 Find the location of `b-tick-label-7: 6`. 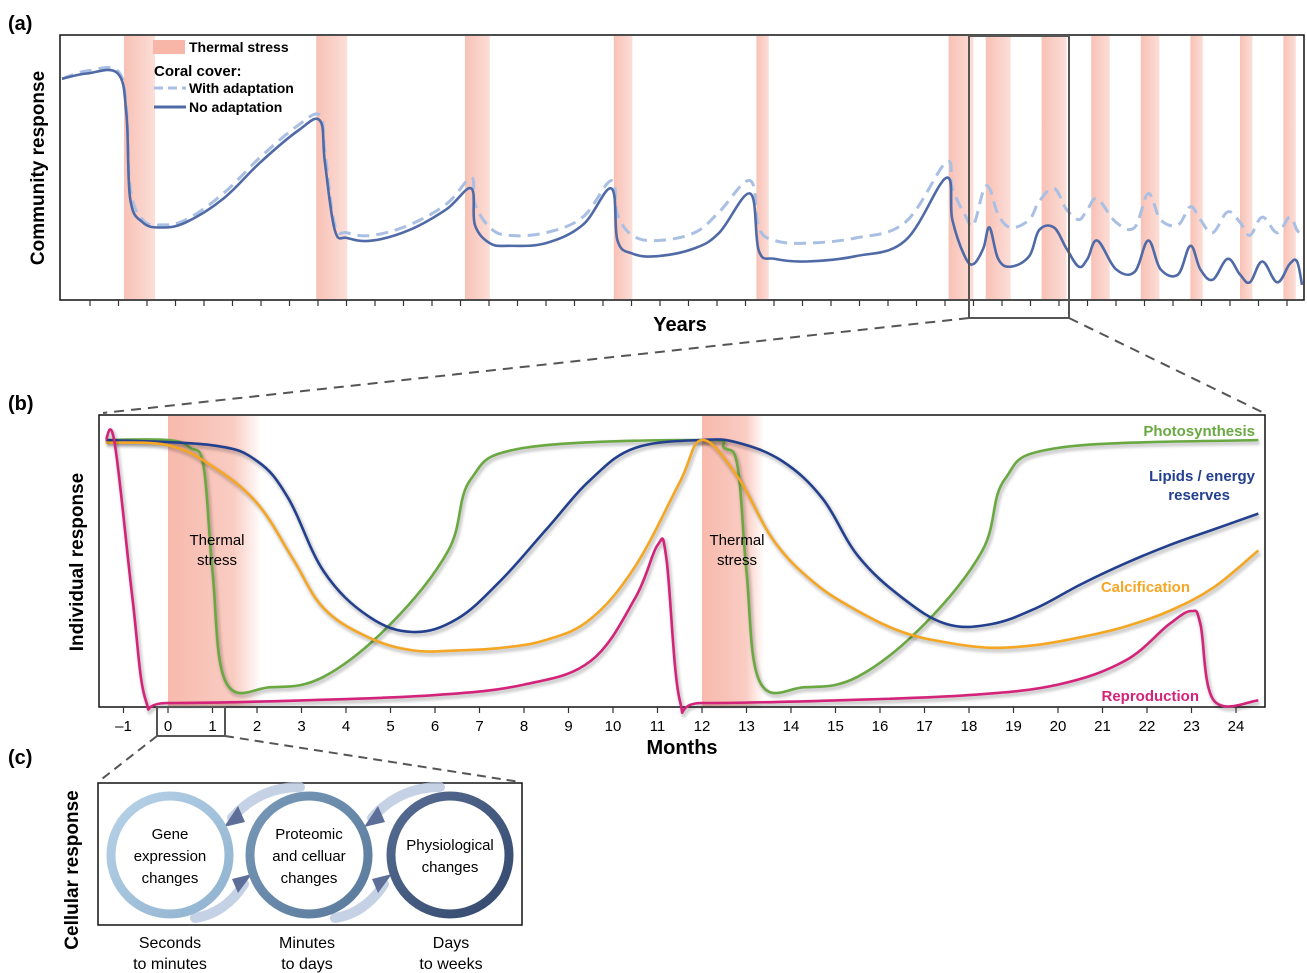

b-tick-label-7: 6 is located at coordinates (435, 726).